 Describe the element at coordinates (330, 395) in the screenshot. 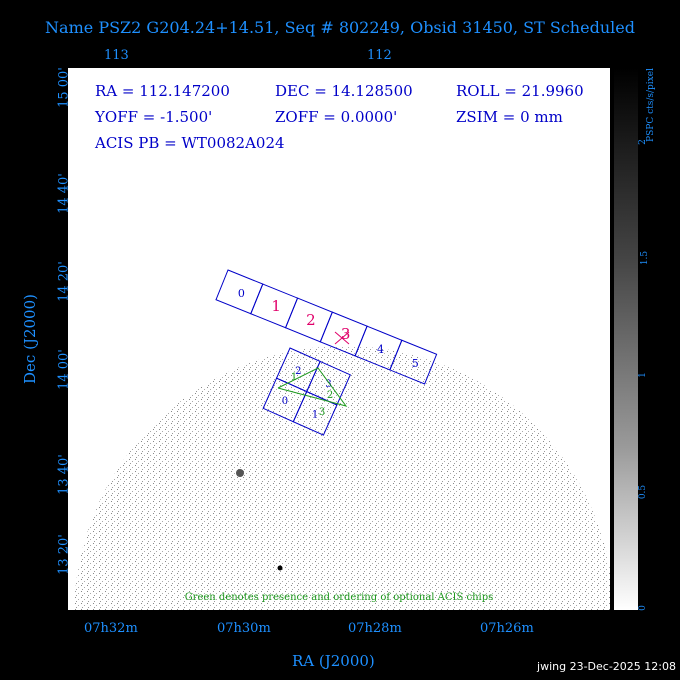

I see `optional-chip-order-label: 2` at that location.